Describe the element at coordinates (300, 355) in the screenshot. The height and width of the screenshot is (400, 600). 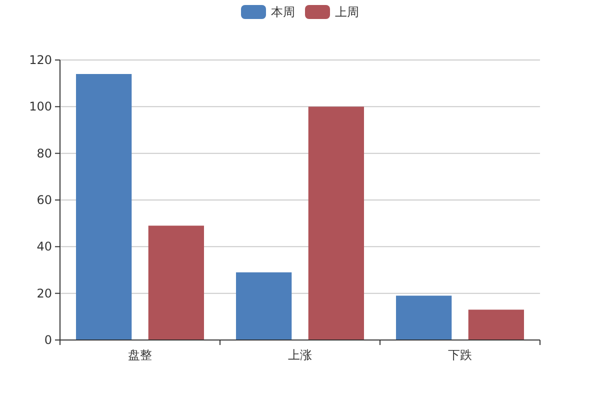
I see `x-tick-label: 上涨` at that location.